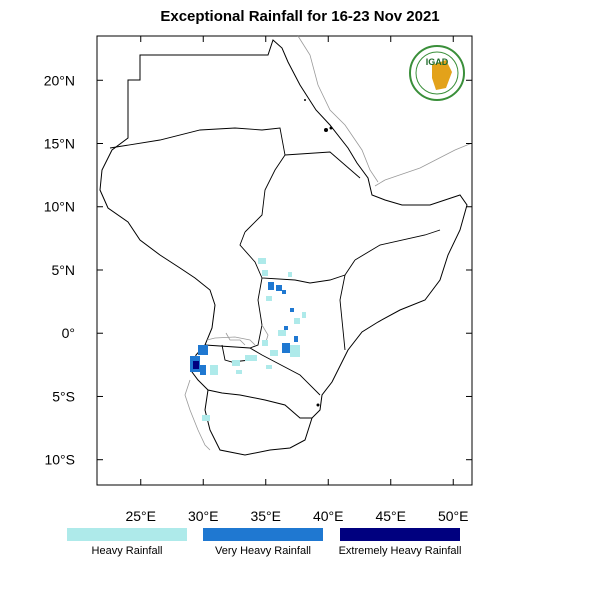 This screenshot has height=600, width=600. I want to click on logo-text: IGAD, so click(437, 62).